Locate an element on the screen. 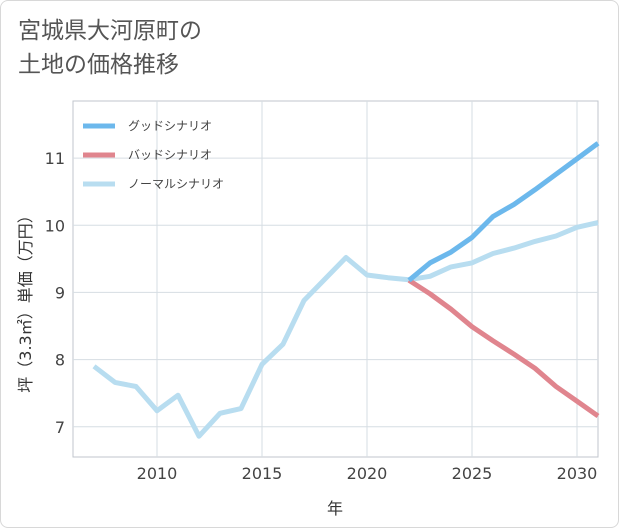 This screenshot has width=621, height=530. series-line-bad-scenario is located at coordinates (503, 348).